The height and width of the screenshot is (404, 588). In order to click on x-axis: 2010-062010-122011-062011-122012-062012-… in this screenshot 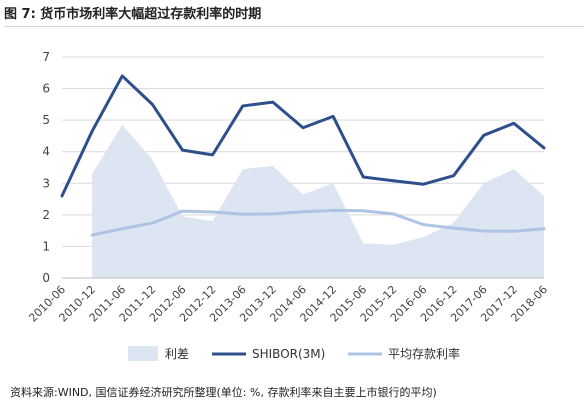, I will do `click(288, 301)`.